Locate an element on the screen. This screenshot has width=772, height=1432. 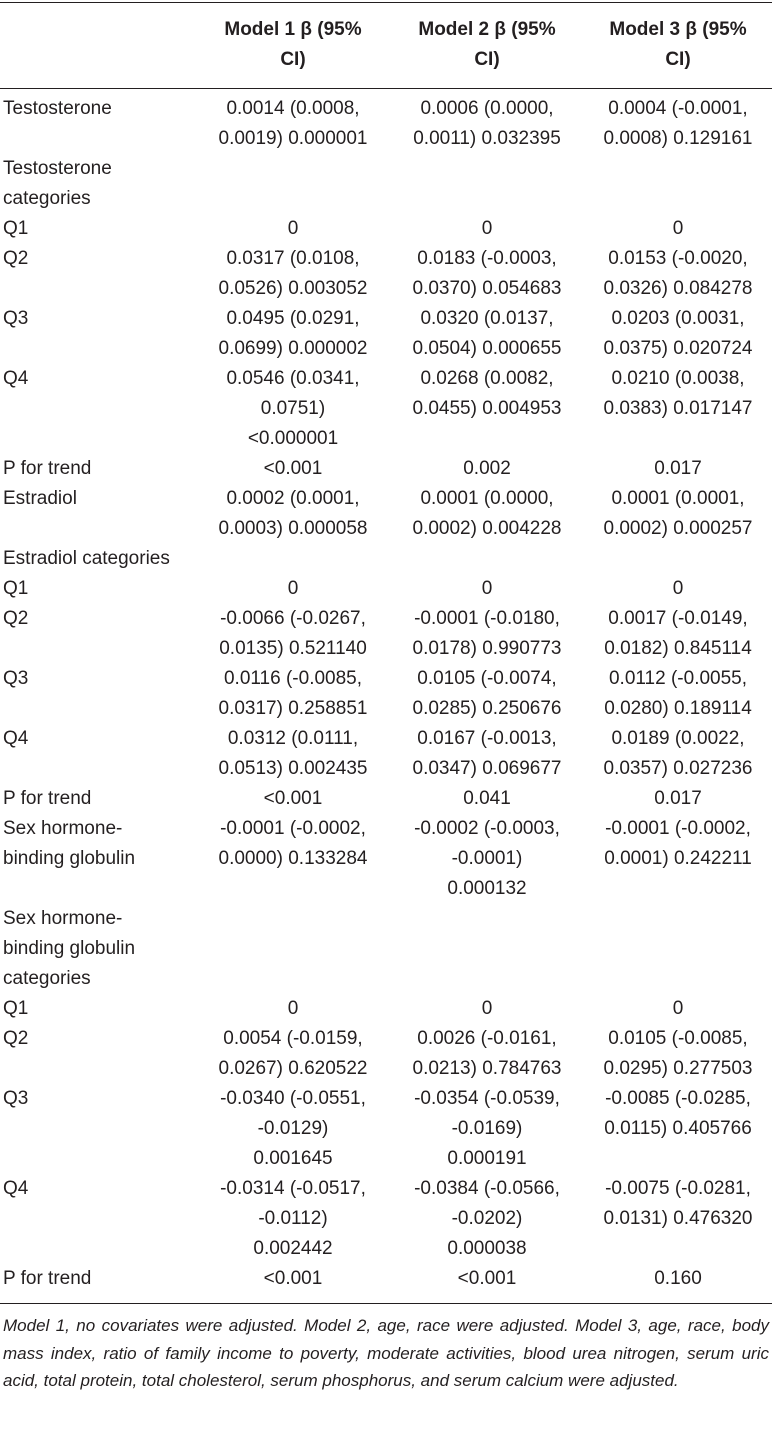
value-cell: 0.0268 (0.0082, 0.0455) 0.004953 is located at coordinates (487, 409).